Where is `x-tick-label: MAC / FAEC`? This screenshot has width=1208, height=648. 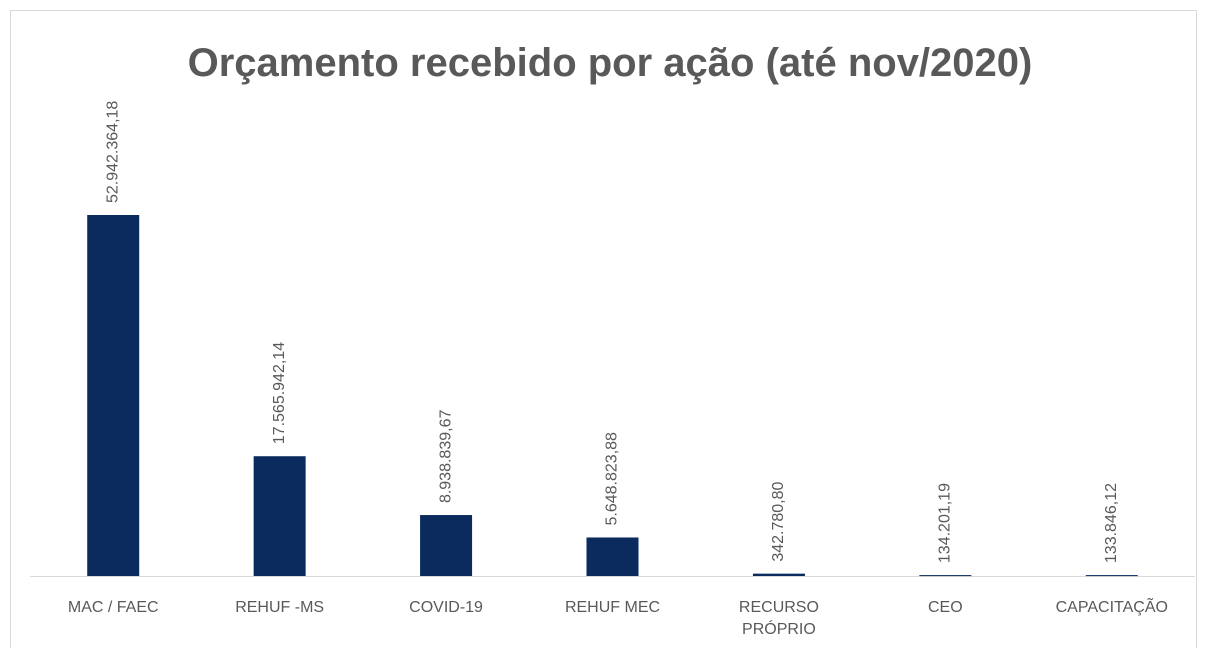 x-tick-label: MAC / FAEC is located at coordinates (113, 607).